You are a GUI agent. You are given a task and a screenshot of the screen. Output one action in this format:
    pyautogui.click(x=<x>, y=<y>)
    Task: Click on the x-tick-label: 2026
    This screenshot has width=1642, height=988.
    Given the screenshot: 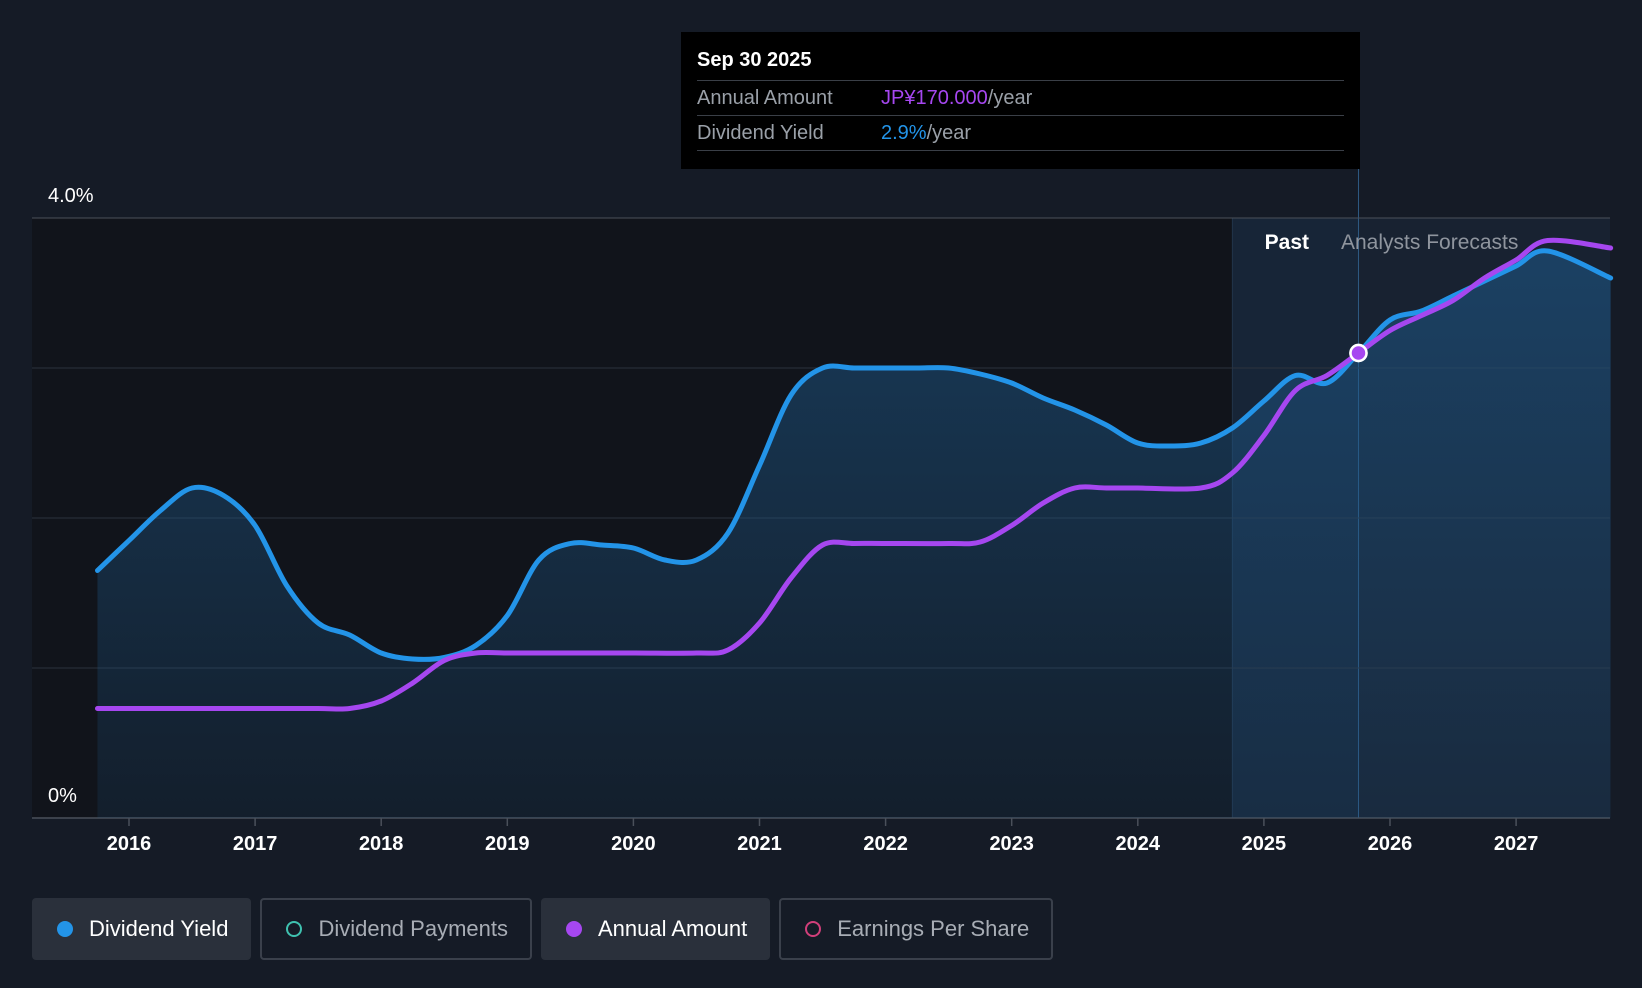 What is the action you would take?
    pyautogui.click(x=1390, y=844)
    